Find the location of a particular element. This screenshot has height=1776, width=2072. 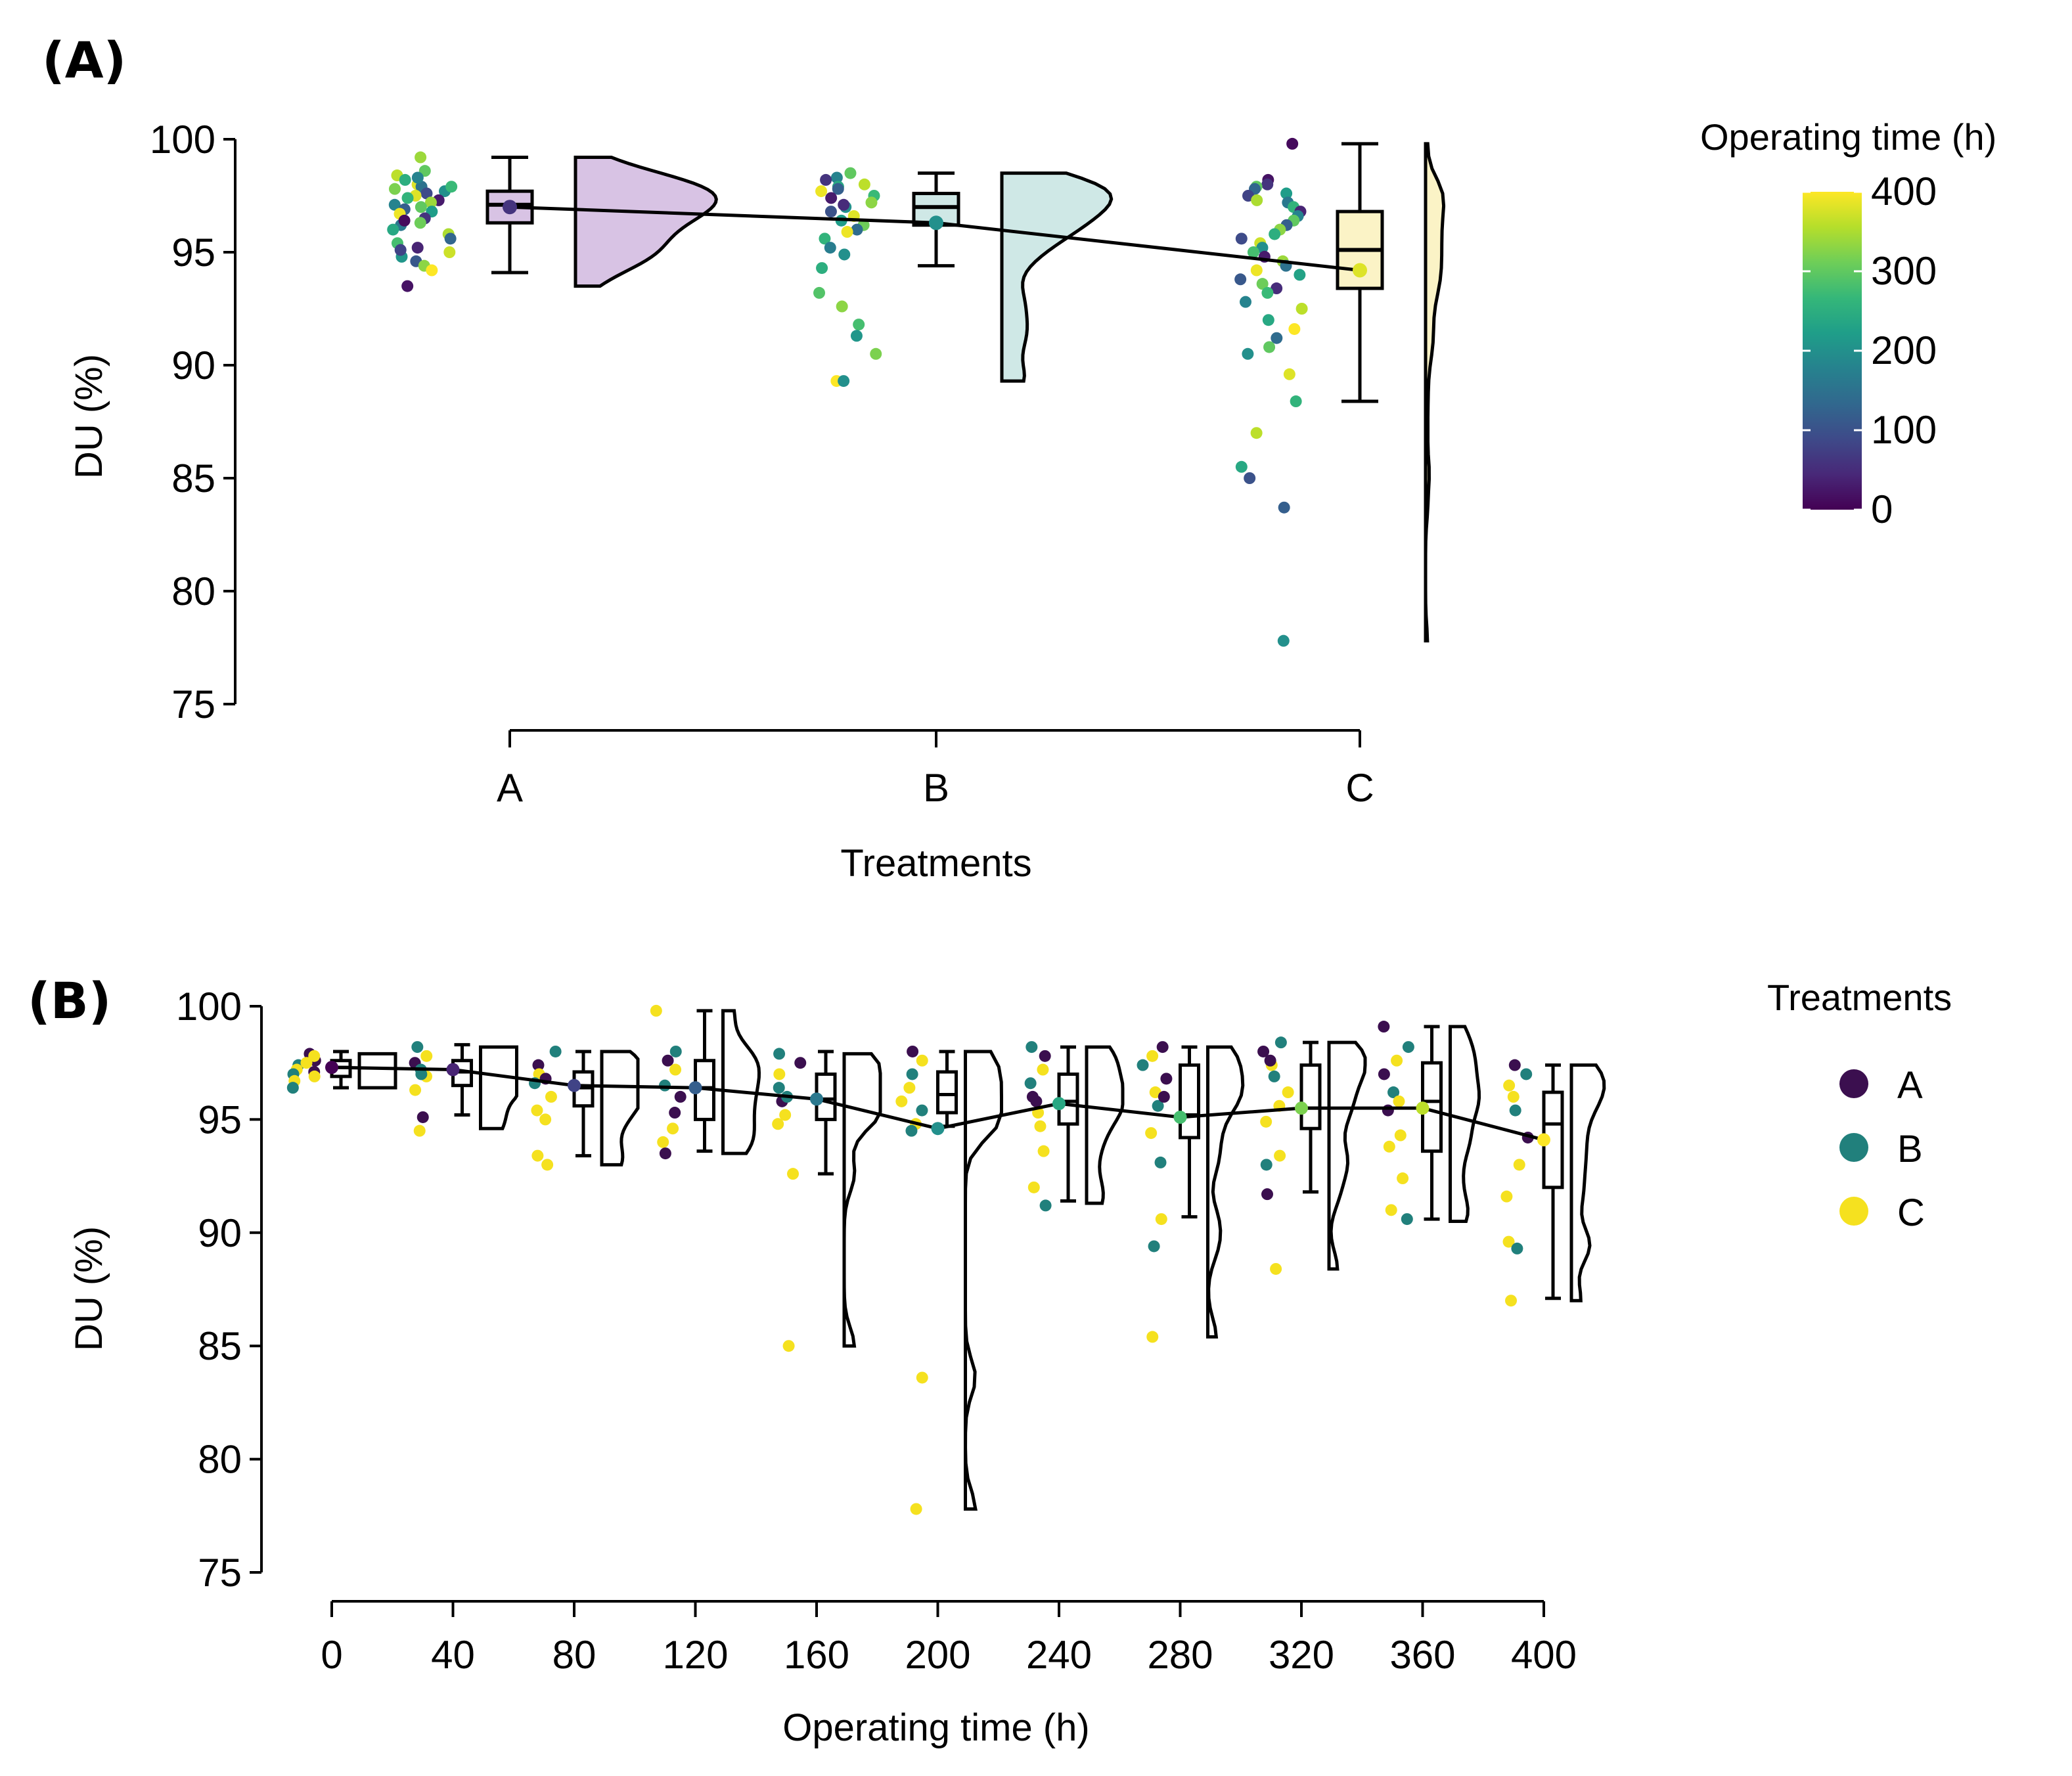

legend-label-a: A is located at coordinates (1910, 1085).